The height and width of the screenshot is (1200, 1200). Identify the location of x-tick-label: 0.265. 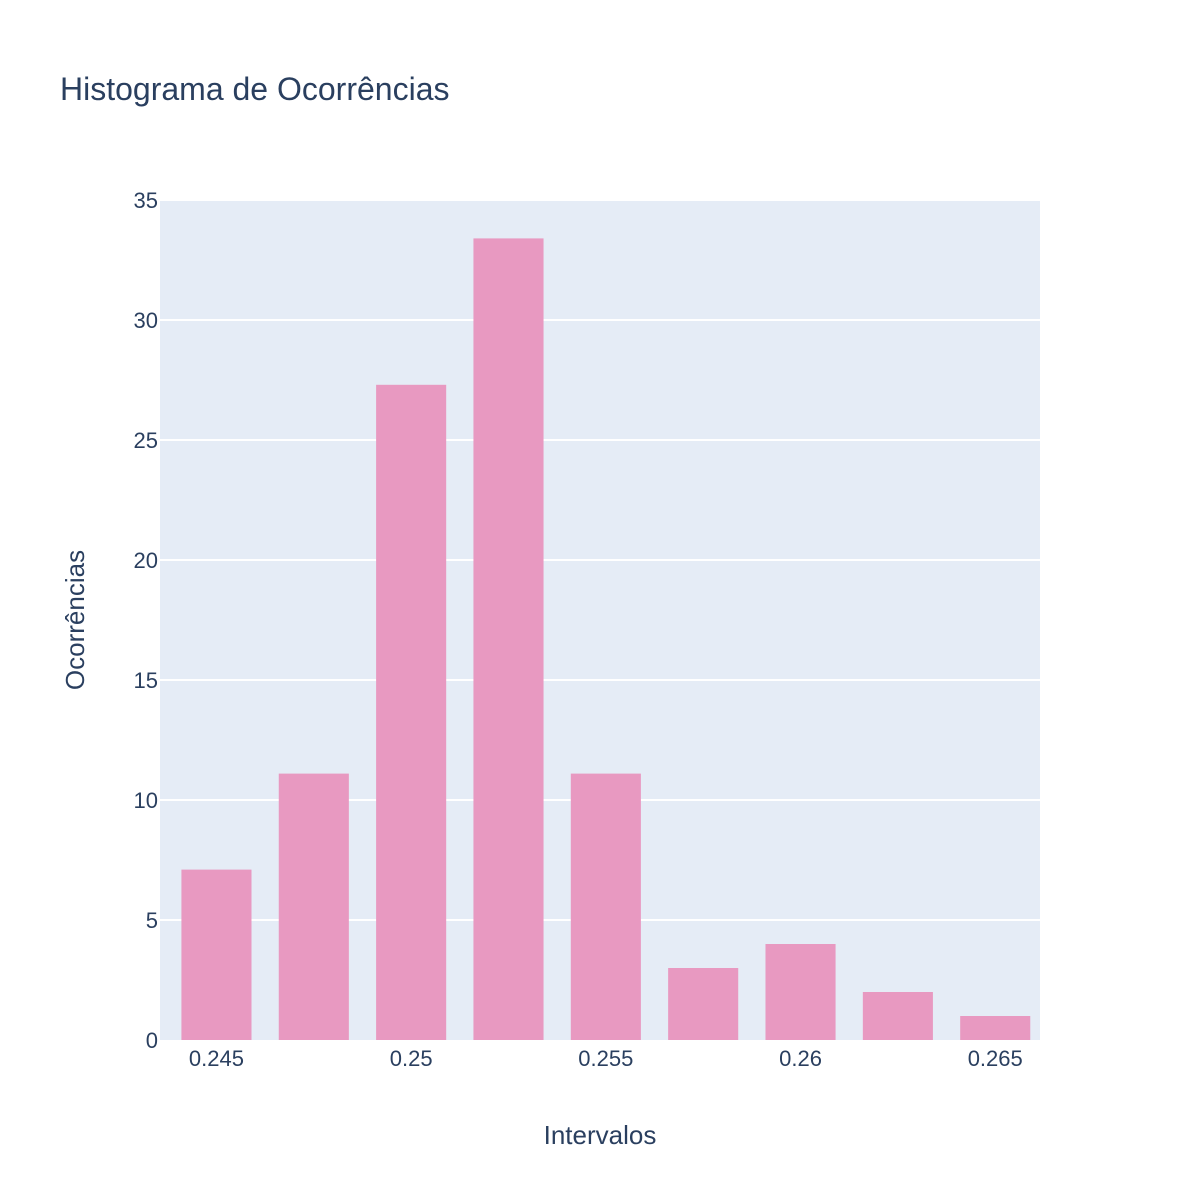
(995, 1058).